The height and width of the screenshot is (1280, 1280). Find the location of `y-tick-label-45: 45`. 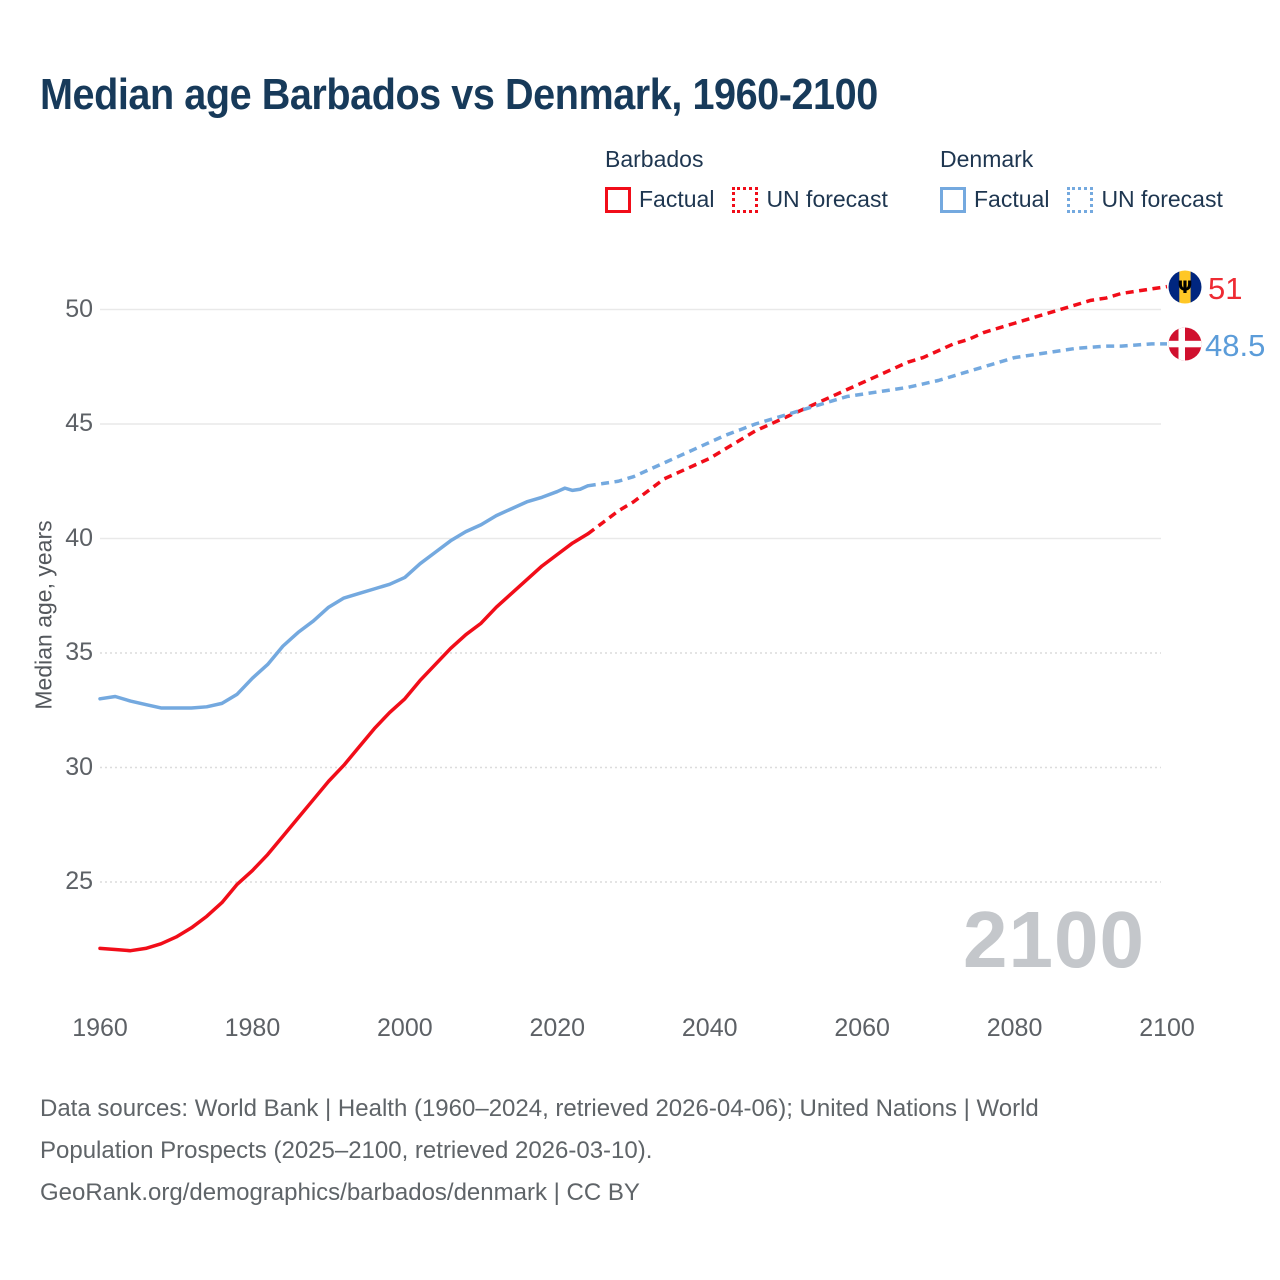

y-tick-label-45: 45 is located at coordinates (79, 423).